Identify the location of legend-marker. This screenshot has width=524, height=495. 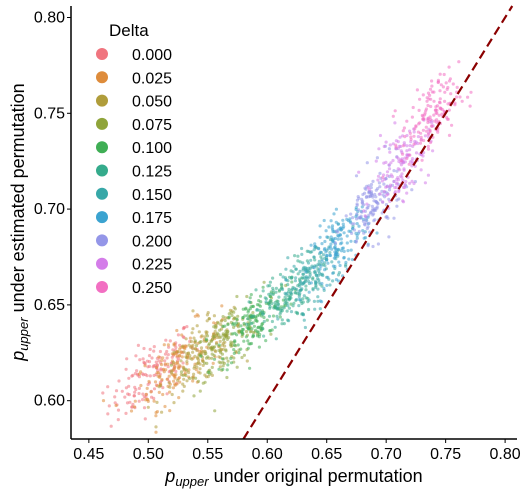
(102, 217).